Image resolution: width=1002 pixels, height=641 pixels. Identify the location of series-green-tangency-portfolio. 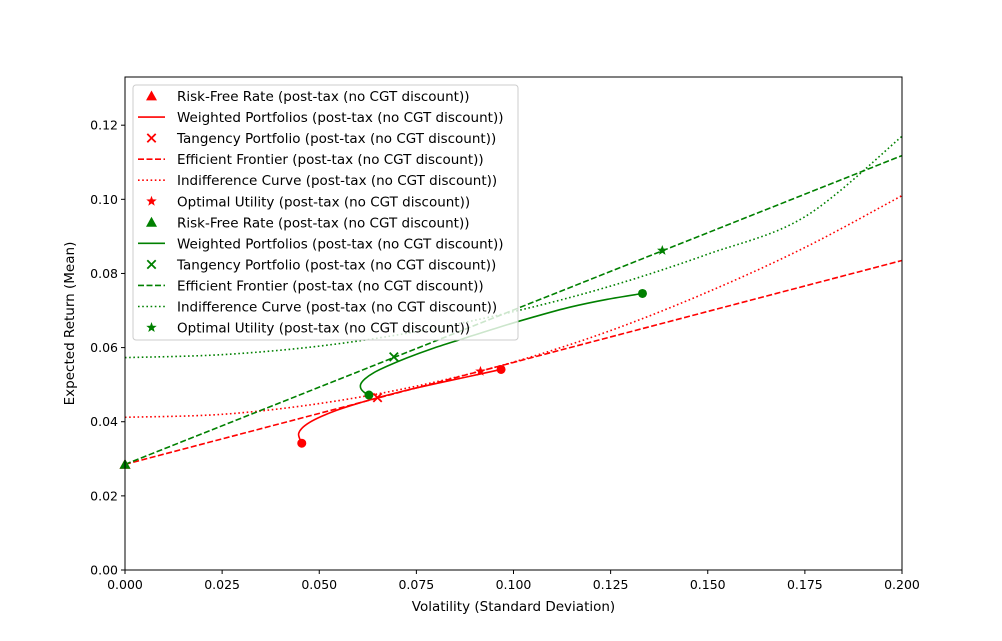
(394, 357).